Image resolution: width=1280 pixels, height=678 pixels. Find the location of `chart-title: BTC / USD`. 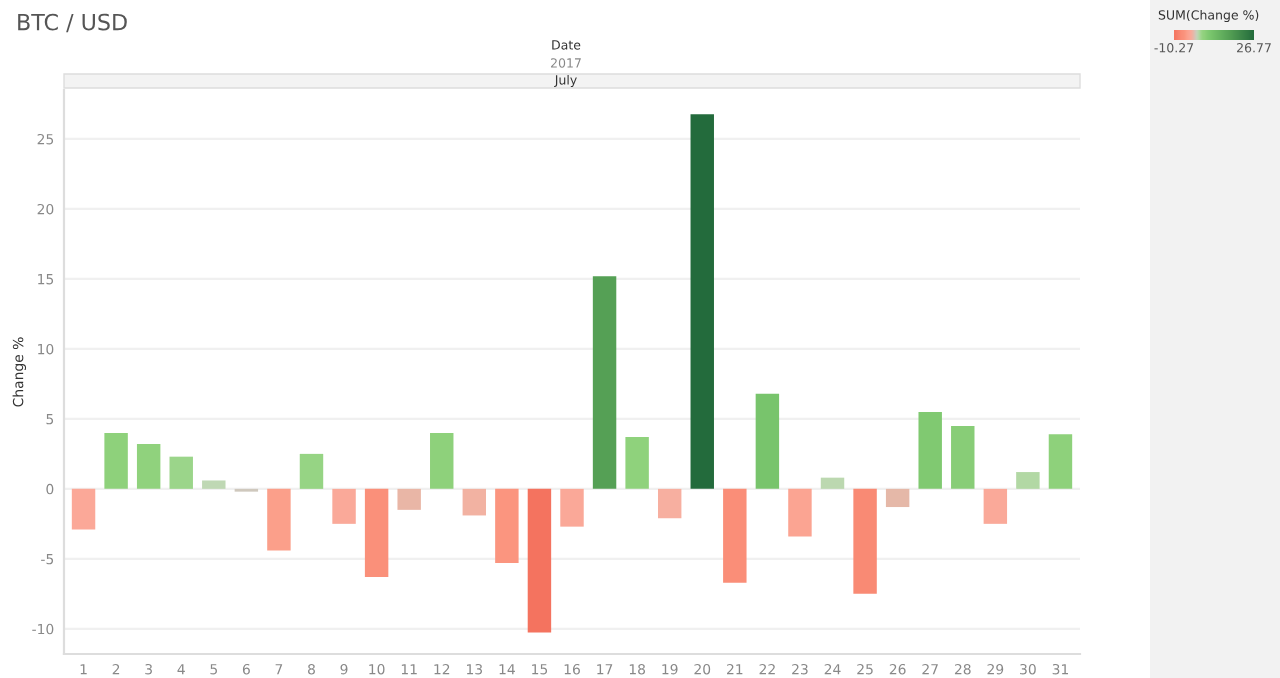

chart-title: BTC / USD is located at coordinates (72, 23).